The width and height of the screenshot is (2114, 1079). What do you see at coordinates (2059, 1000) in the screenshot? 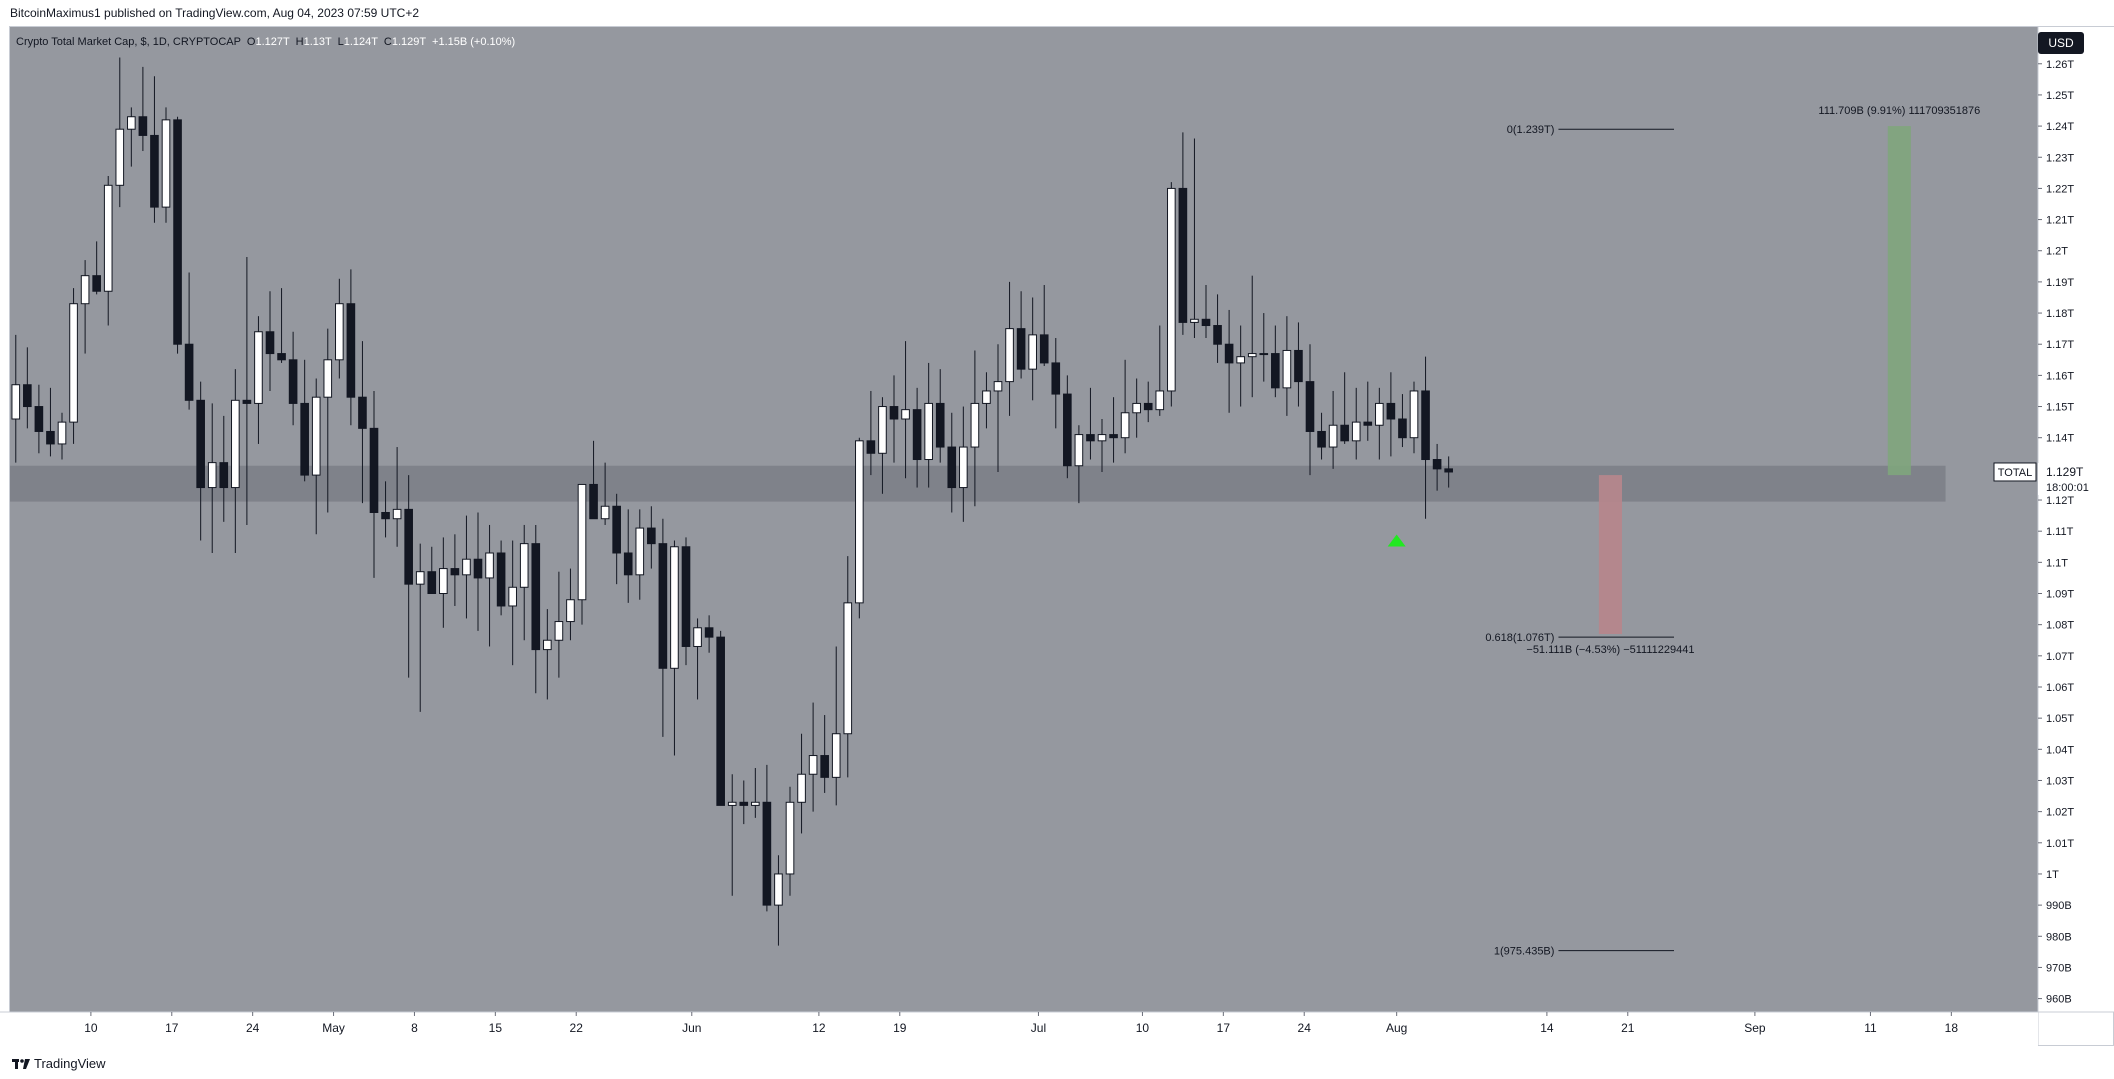
I see `y-tick-label: 960B` at bounding box center [2059, 1000].